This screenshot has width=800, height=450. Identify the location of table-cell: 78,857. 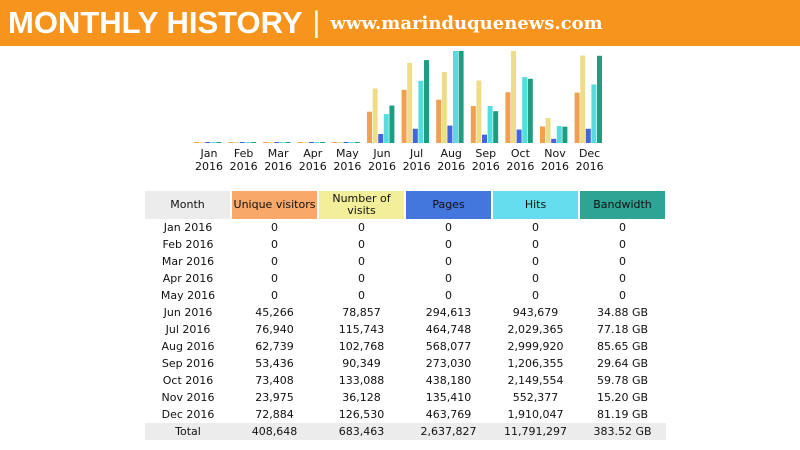
(361, 312).